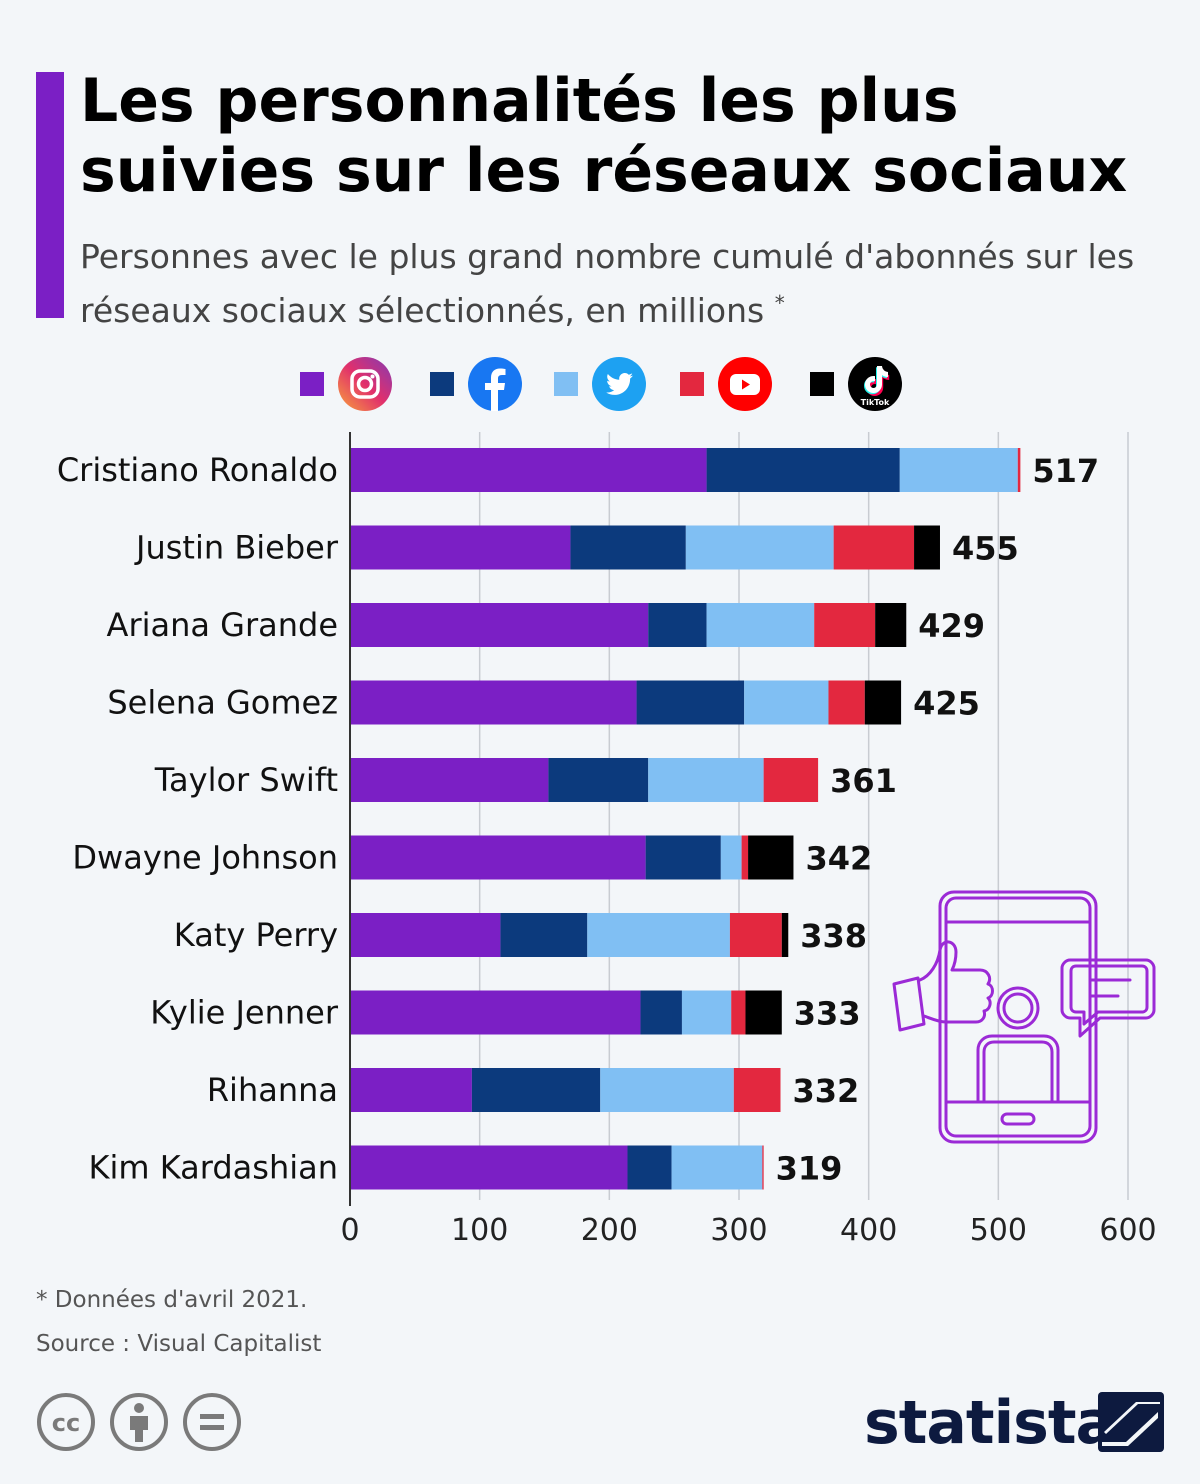 This screenshot has height=1484, width=1200. I want to click on legend-swatch-tiktok, so click(822, 384).